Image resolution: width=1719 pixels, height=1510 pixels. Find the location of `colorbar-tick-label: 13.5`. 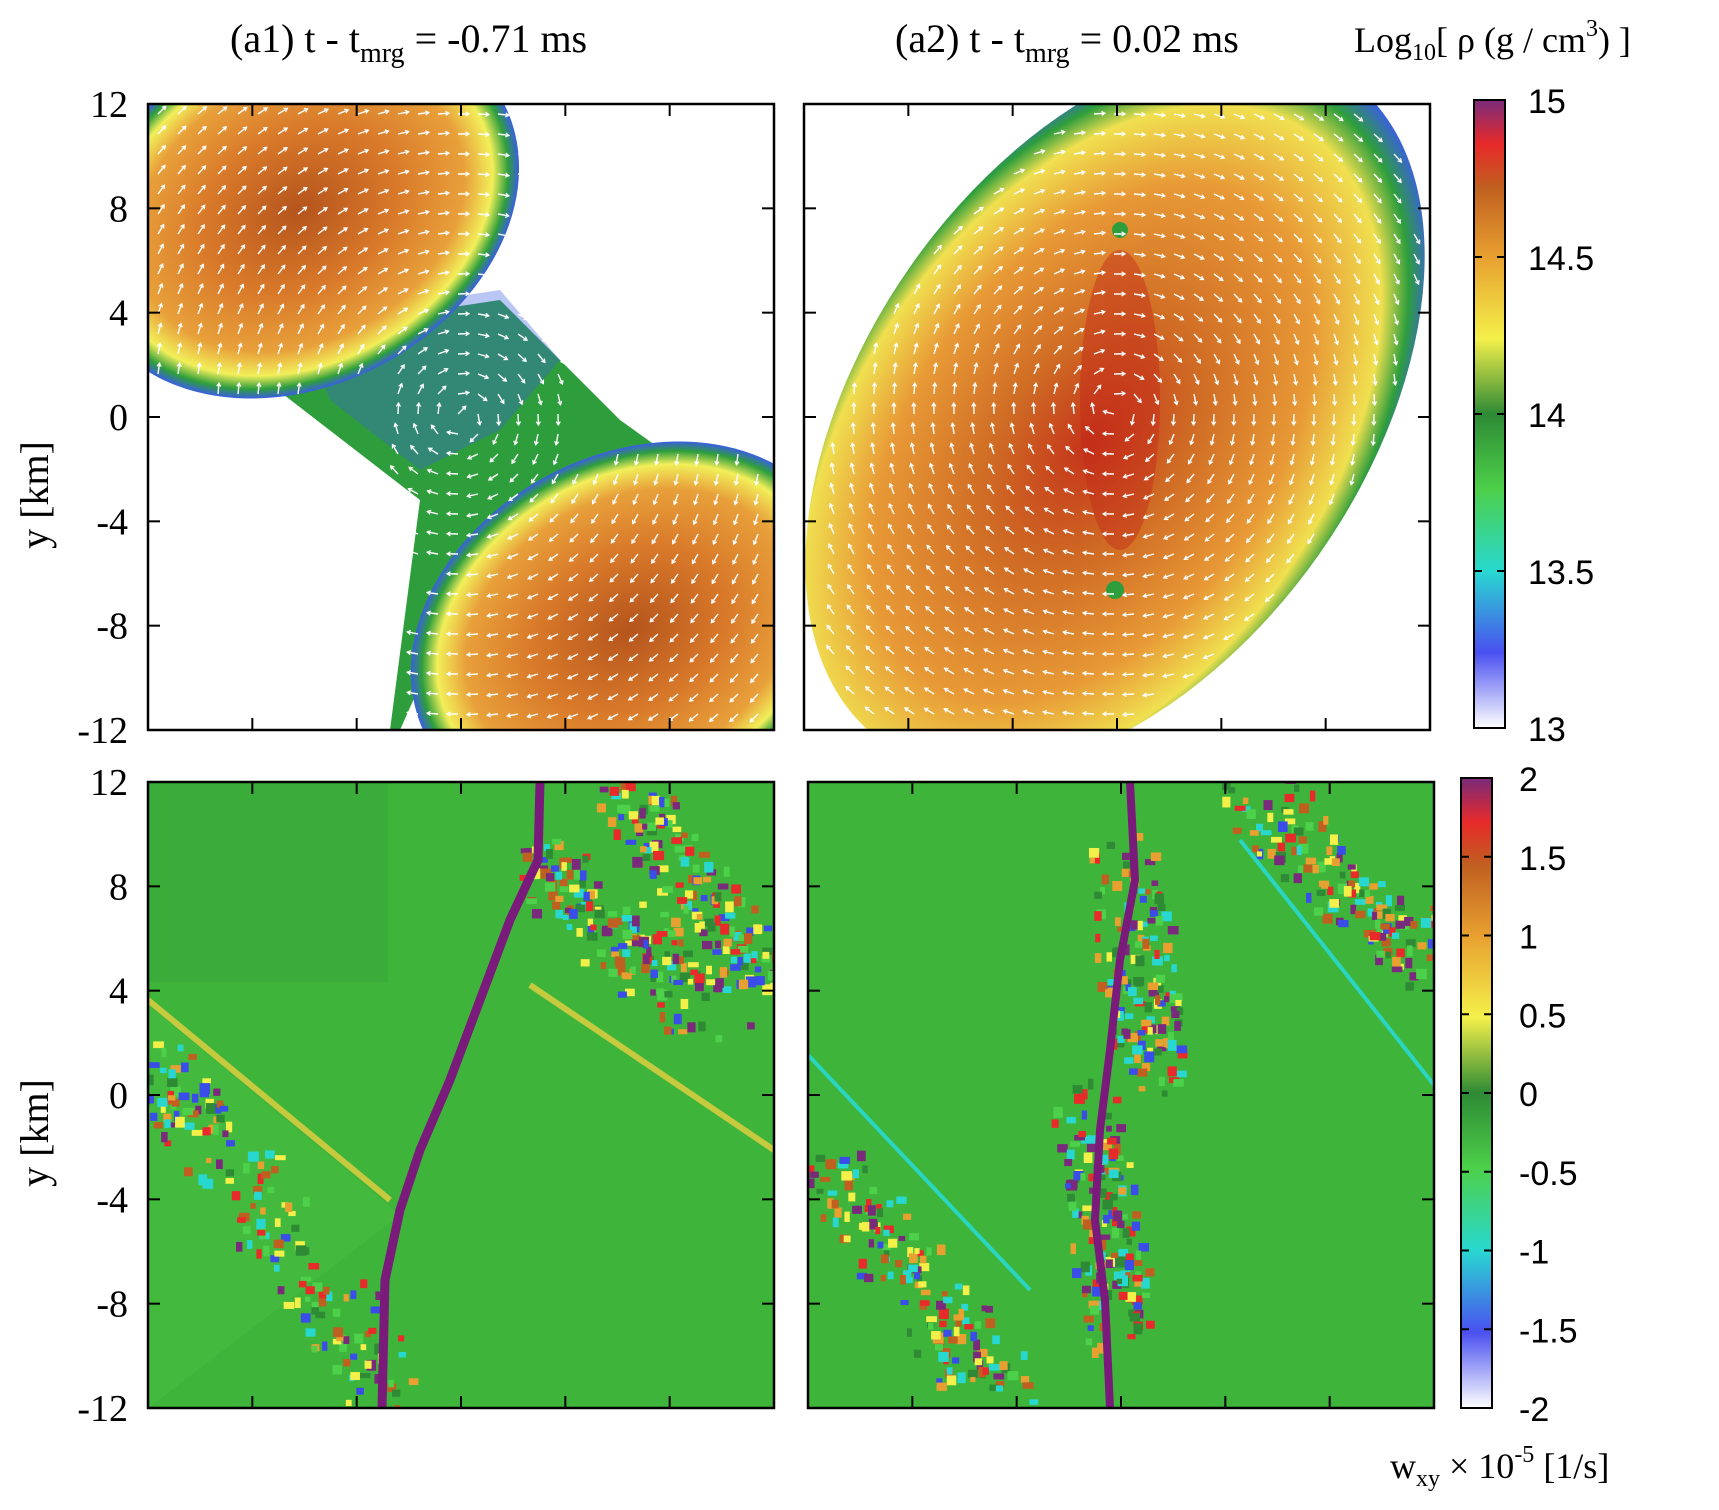

colorbar-tick-label: 13.5 is located at coordinates (1561, 573).